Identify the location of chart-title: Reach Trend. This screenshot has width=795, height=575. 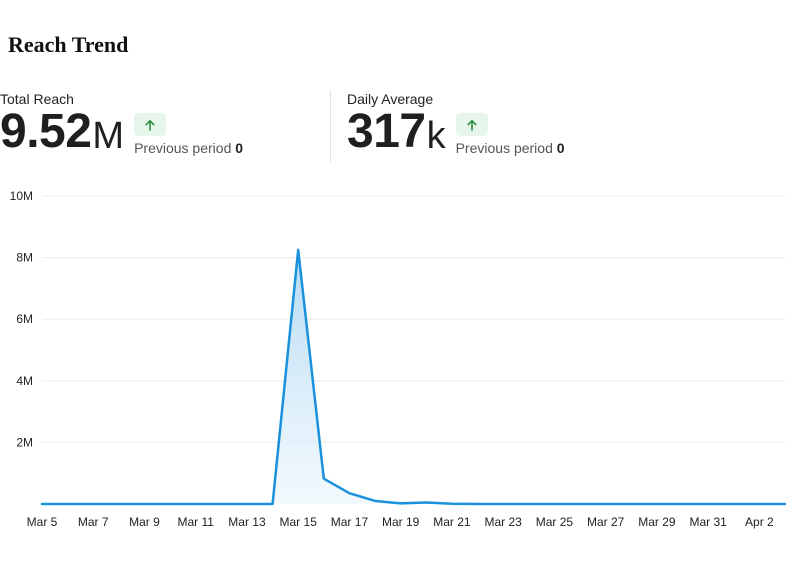
(68, 44).